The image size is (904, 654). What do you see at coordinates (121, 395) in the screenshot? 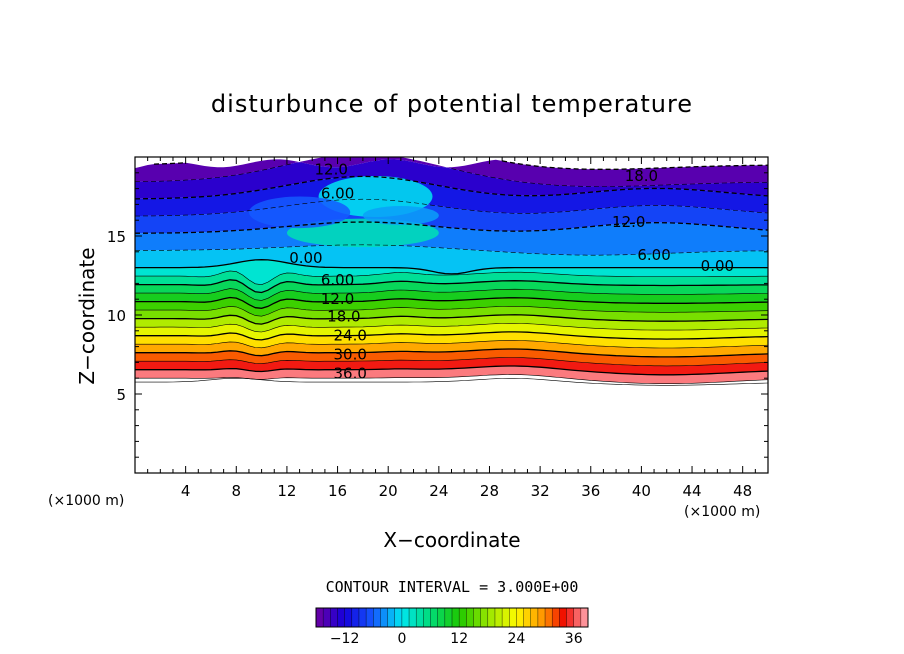
I see `y-tick-label: 5` at bounding box center [121, 395].